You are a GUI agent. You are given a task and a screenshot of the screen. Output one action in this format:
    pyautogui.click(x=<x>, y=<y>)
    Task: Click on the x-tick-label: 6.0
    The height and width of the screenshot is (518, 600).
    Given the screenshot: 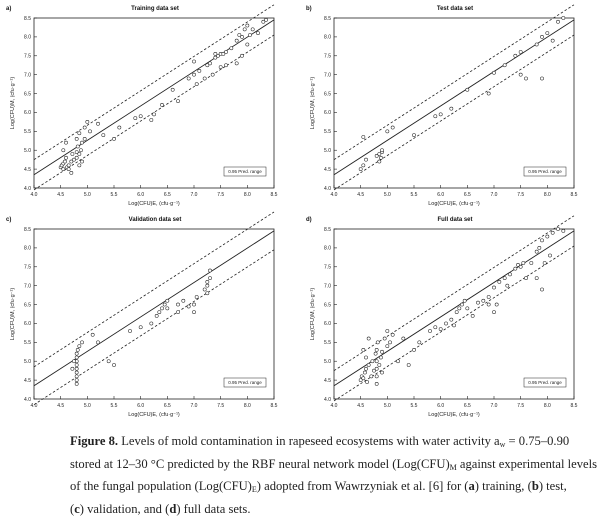 What is the action you would take?
    pyautogui.click(x=440, y=406)
    